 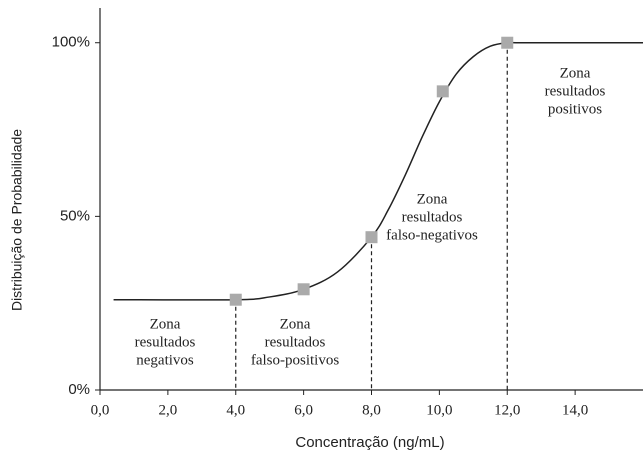 What do you see at coordinates (432, 235) in the screenshot?
I see `zone-label: falso-negativos` at bounding box center [432, 235].